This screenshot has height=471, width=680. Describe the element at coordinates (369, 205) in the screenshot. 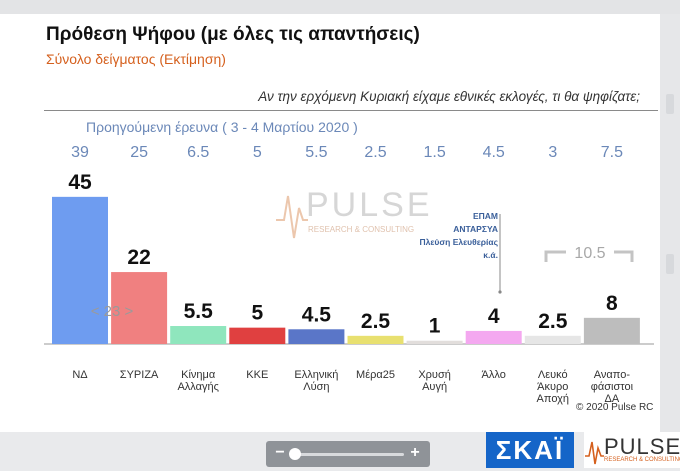

I see `watermark-word: PULSE` at that location.